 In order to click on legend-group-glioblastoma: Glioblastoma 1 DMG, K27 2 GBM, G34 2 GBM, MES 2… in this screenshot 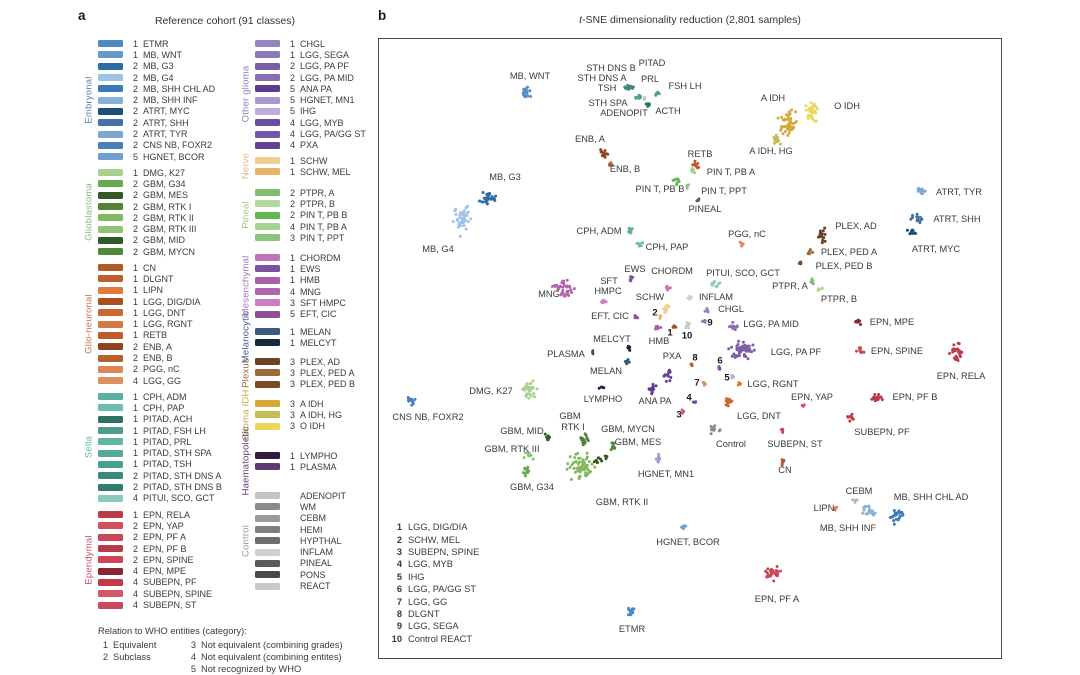, I will do `click(138, 212)`.